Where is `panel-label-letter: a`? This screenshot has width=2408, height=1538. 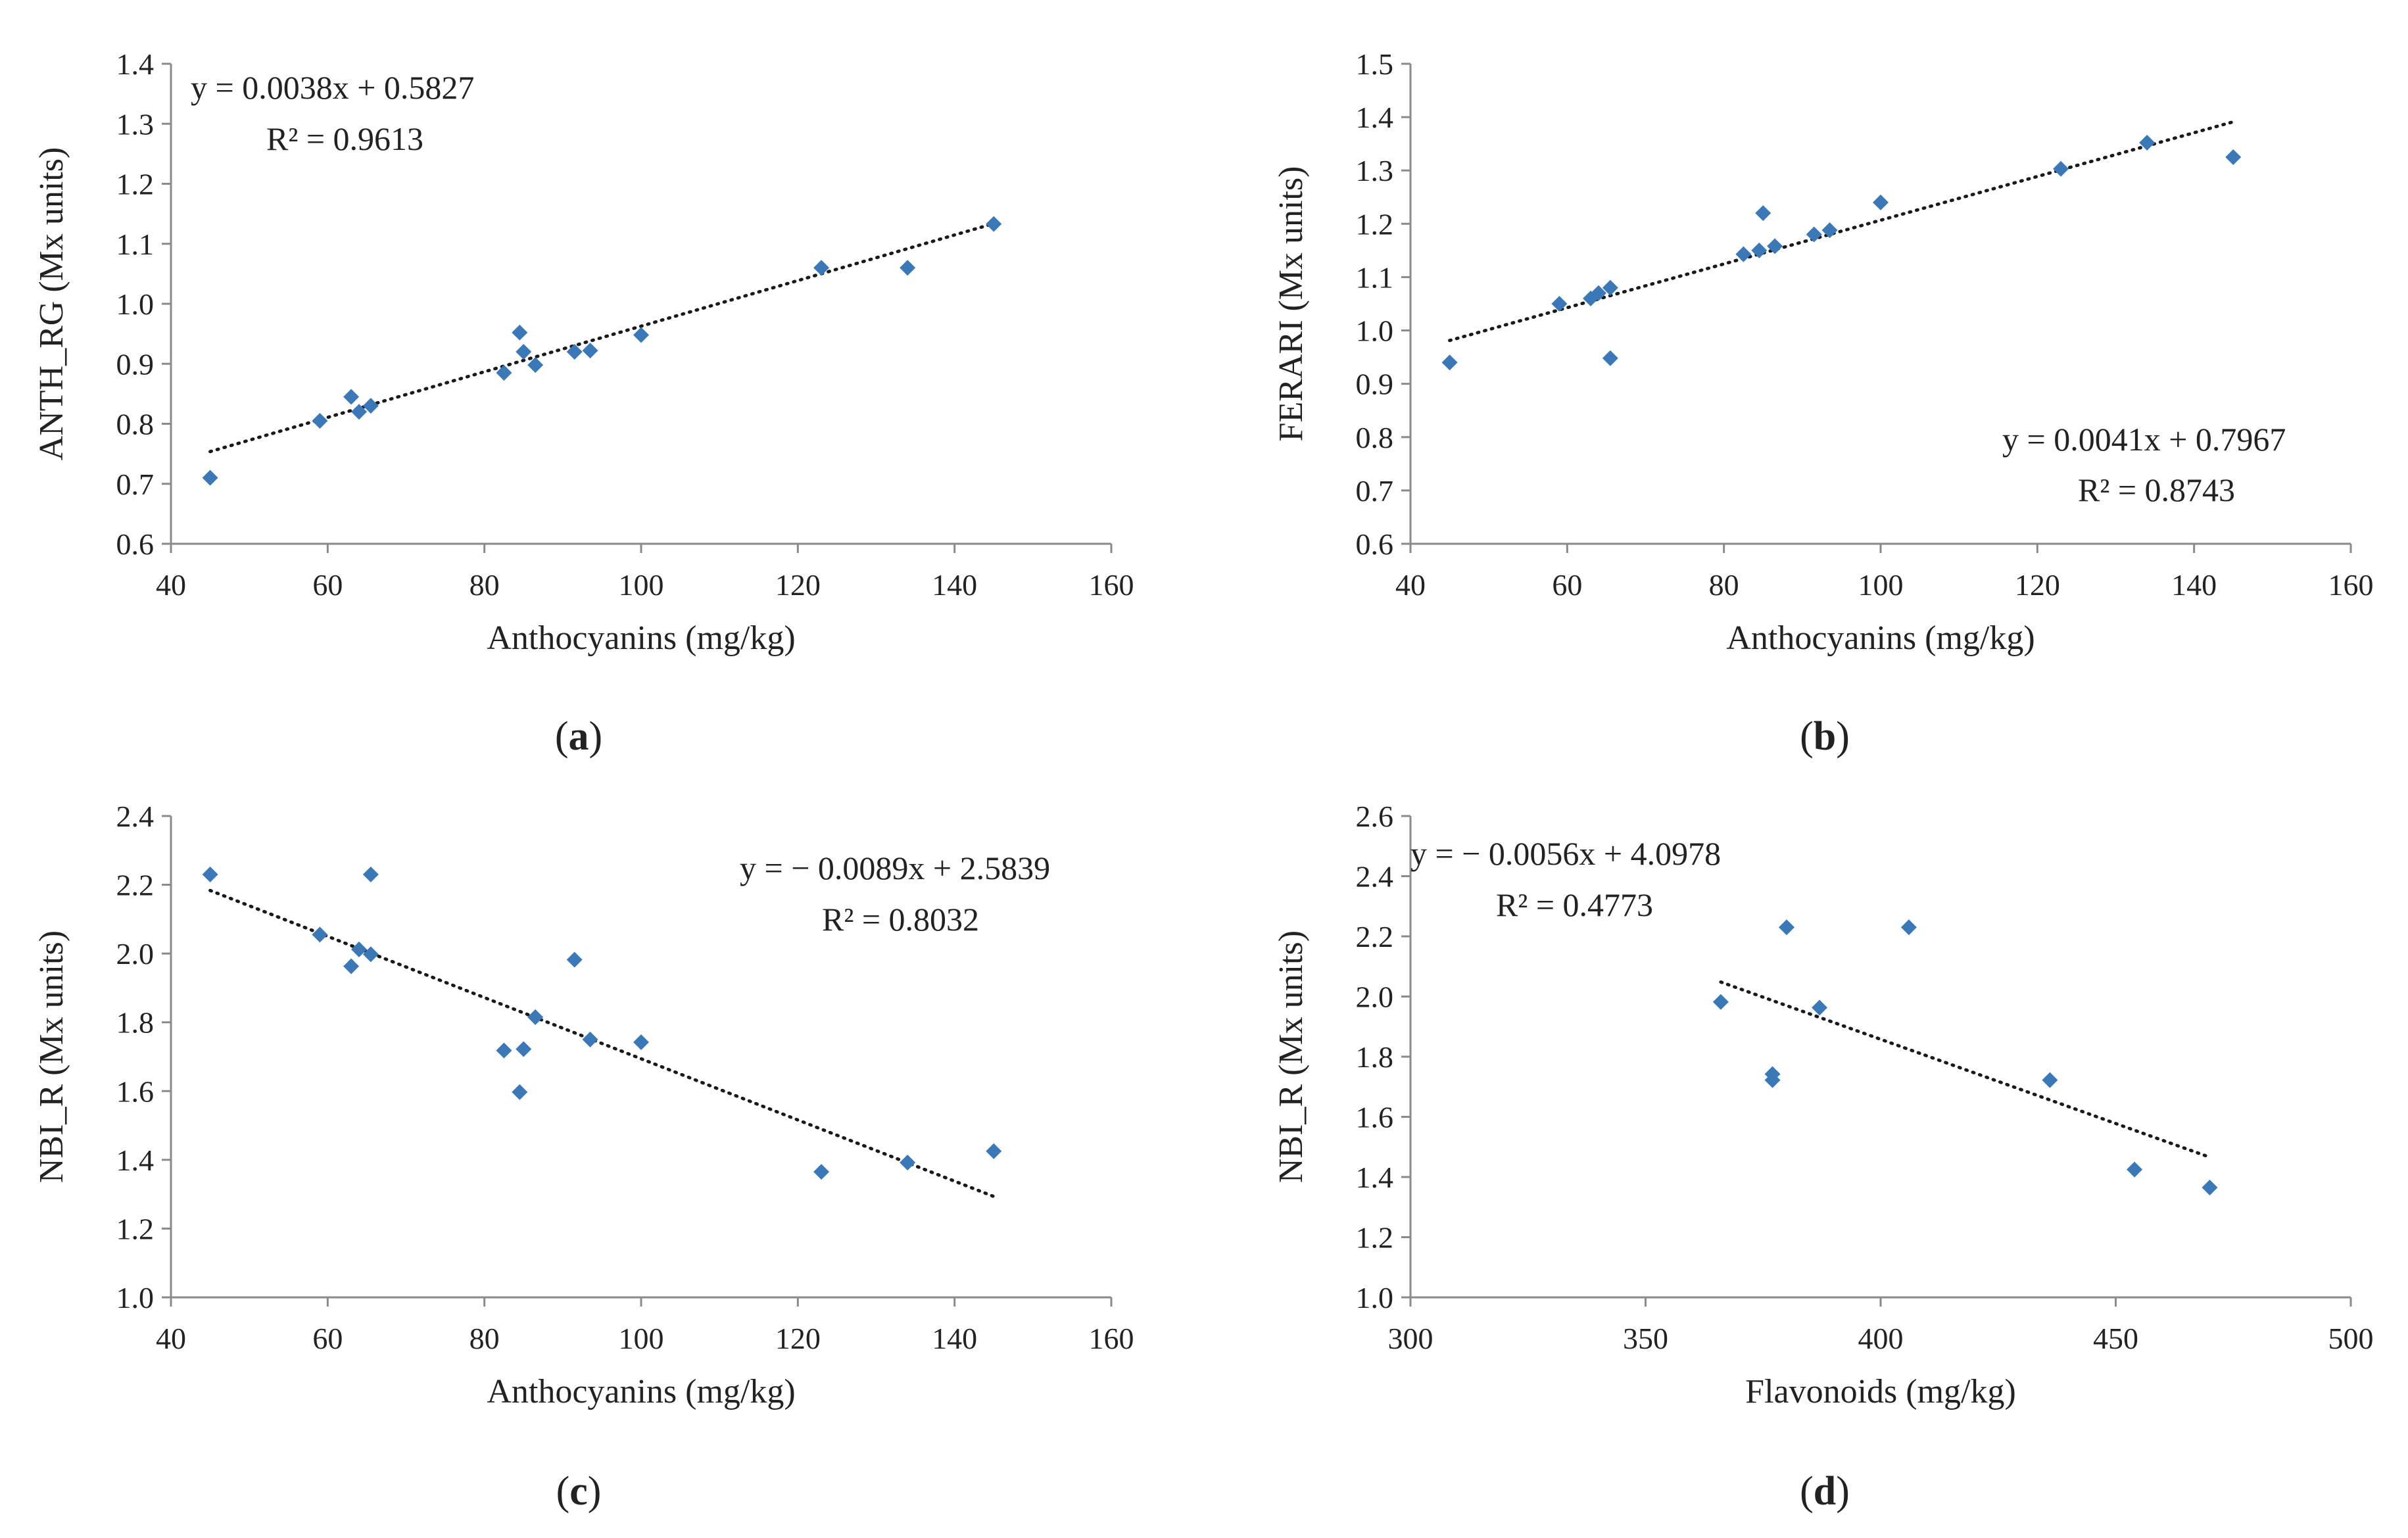
panel-label-letter: a is located at coordinates (579, 737).